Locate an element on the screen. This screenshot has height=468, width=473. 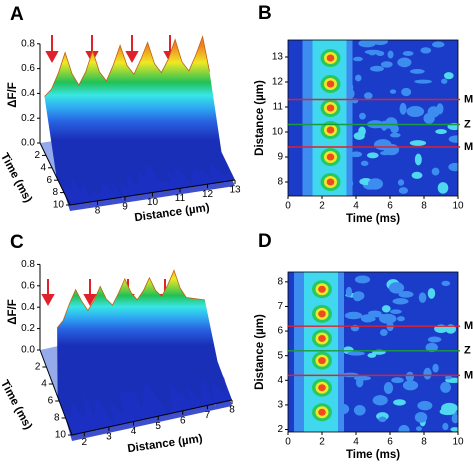
x-tick-label: 6 is located at coordinates (390, 442).